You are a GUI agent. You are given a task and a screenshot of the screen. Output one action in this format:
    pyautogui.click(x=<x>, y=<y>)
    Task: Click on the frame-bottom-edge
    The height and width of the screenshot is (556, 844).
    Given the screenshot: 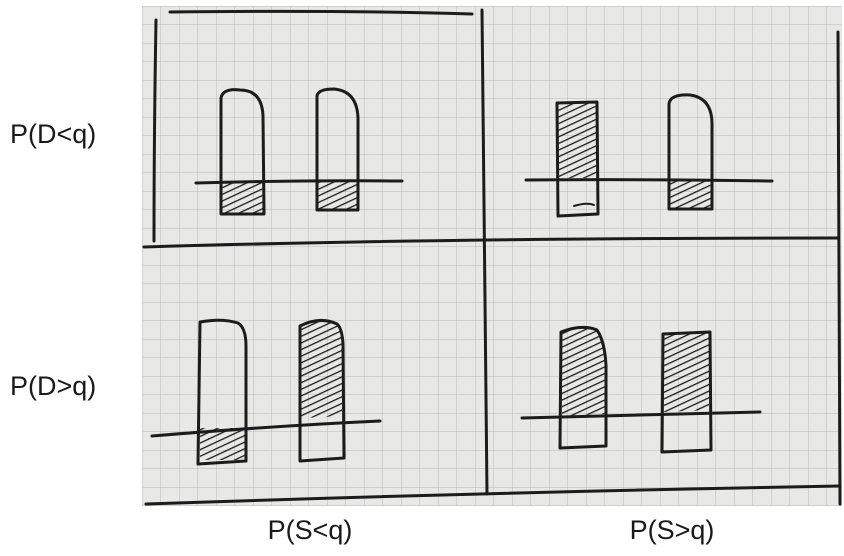 What is the action you would take?
    pyautogui.click(x=493, y=495)
    